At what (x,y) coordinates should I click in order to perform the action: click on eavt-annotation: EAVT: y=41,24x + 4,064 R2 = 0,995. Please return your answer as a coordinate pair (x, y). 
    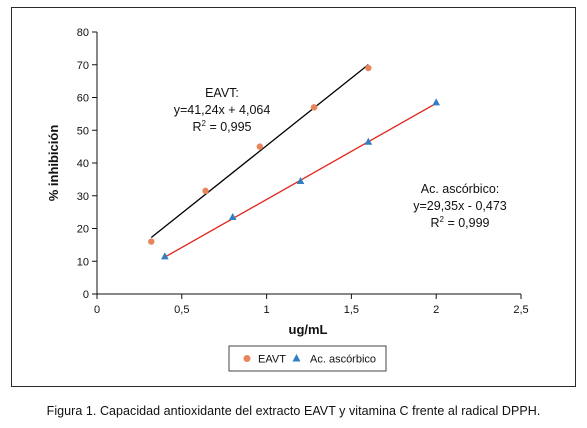
    Looking at the image, I should click on (222, 110).